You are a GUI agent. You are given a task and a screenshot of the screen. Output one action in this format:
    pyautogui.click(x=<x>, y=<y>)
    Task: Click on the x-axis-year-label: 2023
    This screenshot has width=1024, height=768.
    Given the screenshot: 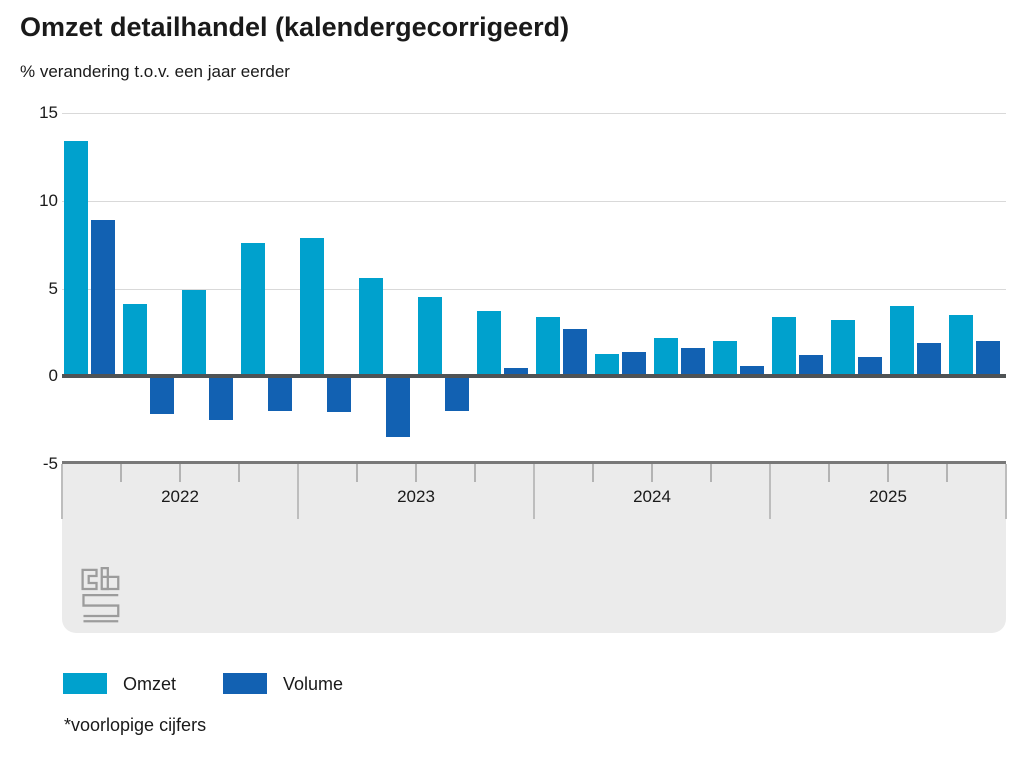 What is the action you would take?
    pyautogui.click(x=416, y=496)
    